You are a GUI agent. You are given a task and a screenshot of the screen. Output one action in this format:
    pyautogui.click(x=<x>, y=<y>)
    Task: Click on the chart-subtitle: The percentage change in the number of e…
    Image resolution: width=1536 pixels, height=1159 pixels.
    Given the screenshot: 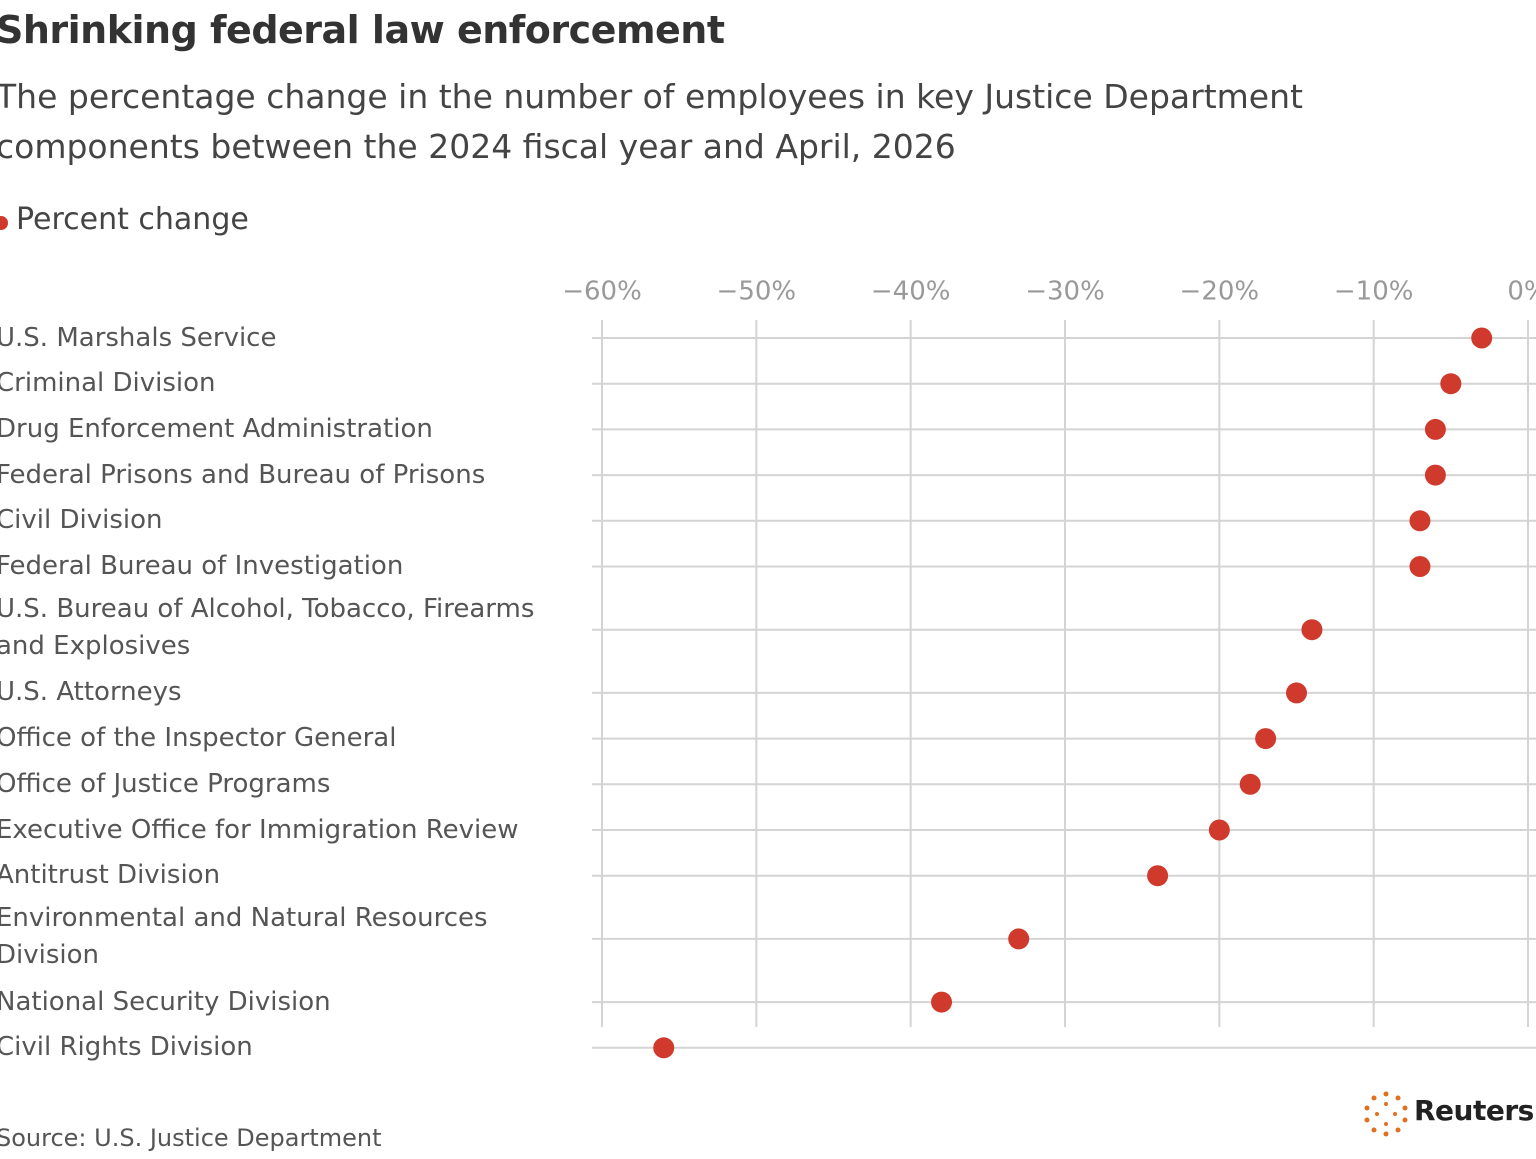 What is the action you would take?
    pyautogui.click(x=651, y=121)
    